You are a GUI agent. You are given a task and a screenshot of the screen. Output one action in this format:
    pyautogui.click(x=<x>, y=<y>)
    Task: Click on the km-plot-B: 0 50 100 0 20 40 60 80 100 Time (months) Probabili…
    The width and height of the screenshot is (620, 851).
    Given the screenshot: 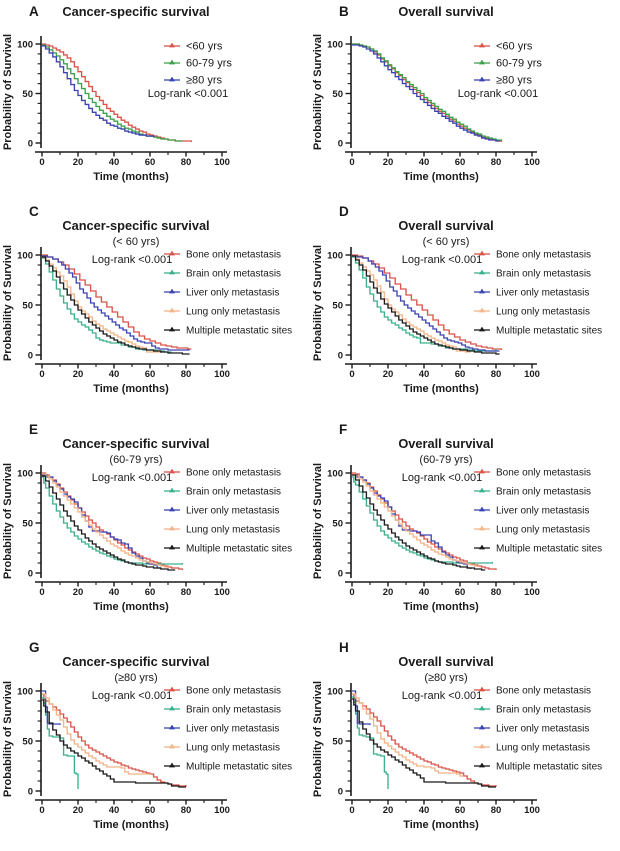 What is the action you would take?
    pyautogui.click(x=427, y=108)
    